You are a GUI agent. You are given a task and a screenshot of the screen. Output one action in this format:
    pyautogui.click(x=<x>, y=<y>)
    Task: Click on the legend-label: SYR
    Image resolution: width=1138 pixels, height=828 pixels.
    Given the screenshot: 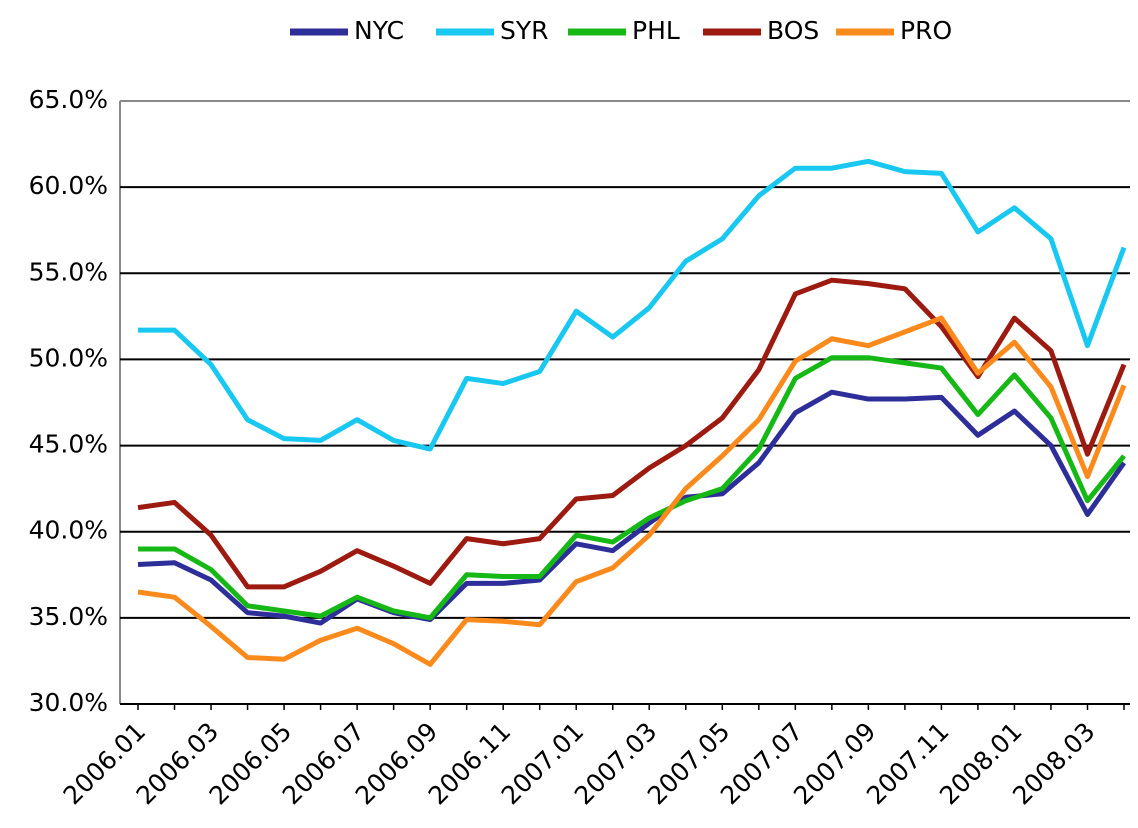 What is the action you would take?
    pyautogui.click(x=524, y=30)
    